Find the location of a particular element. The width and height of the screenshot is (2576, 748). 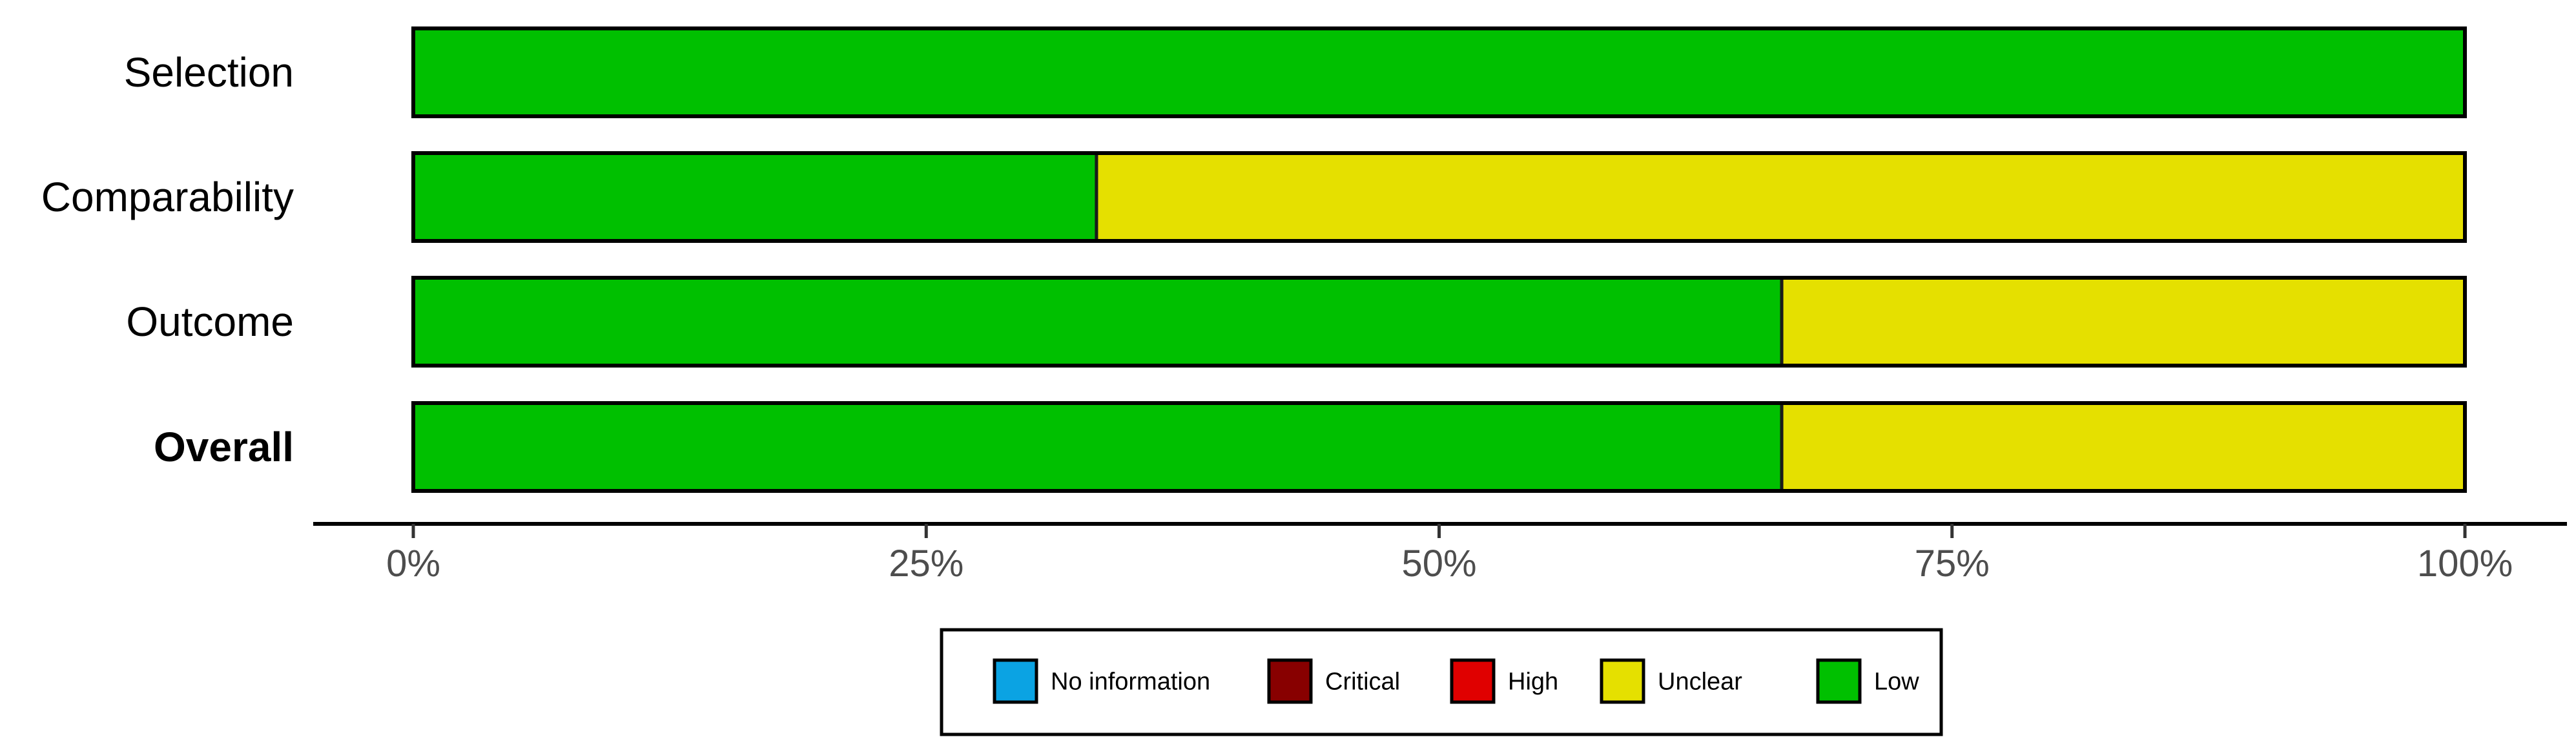

legend-label-low: Low is located at coordinates (1896, 682).